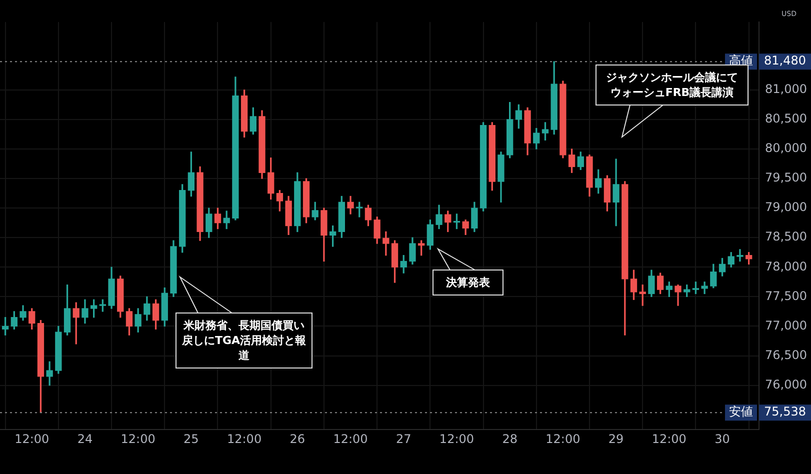 Image resolution: width=811 pixels, height=474 pixels. I want to click on y-tick-label: 79,000, so click(786, 207).